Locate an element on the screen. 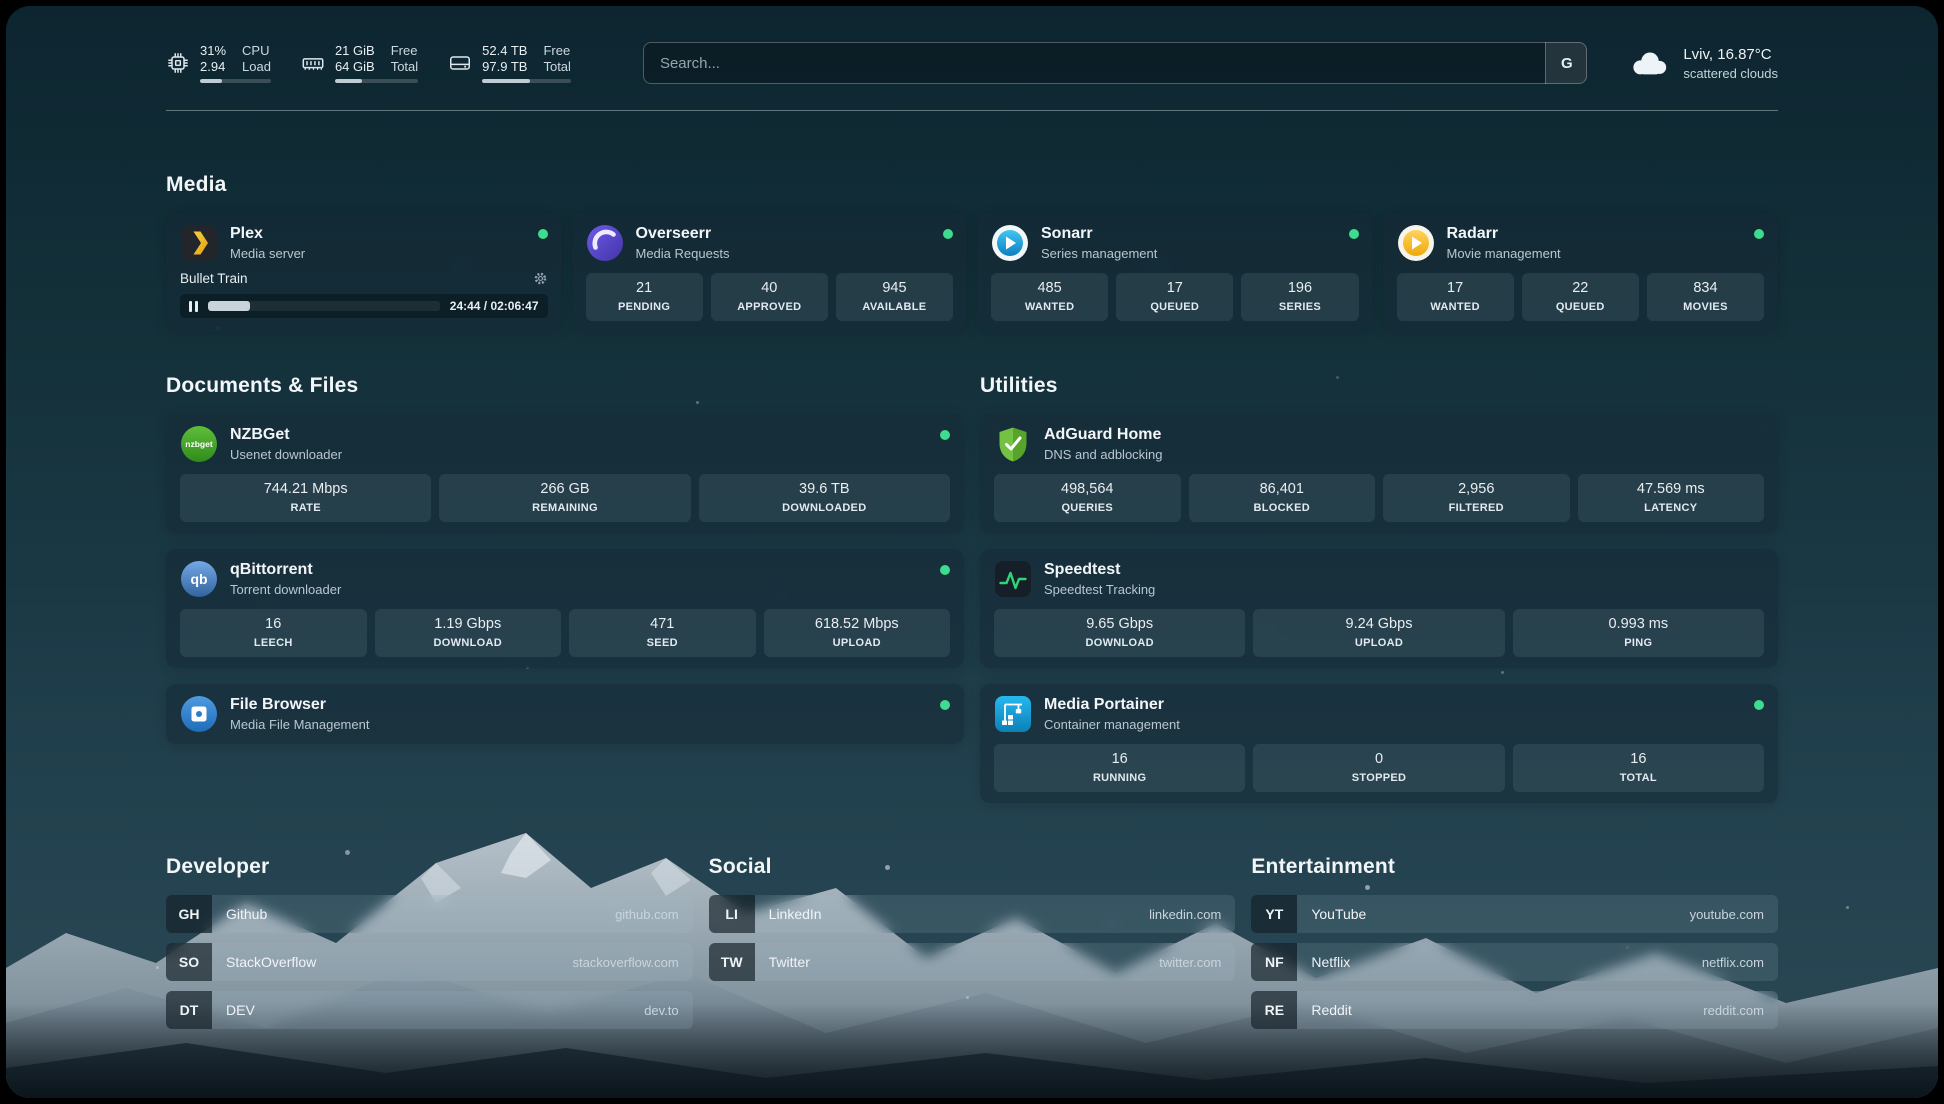  stat-pending: 21 PENDING is located at coordinates (644, 297).